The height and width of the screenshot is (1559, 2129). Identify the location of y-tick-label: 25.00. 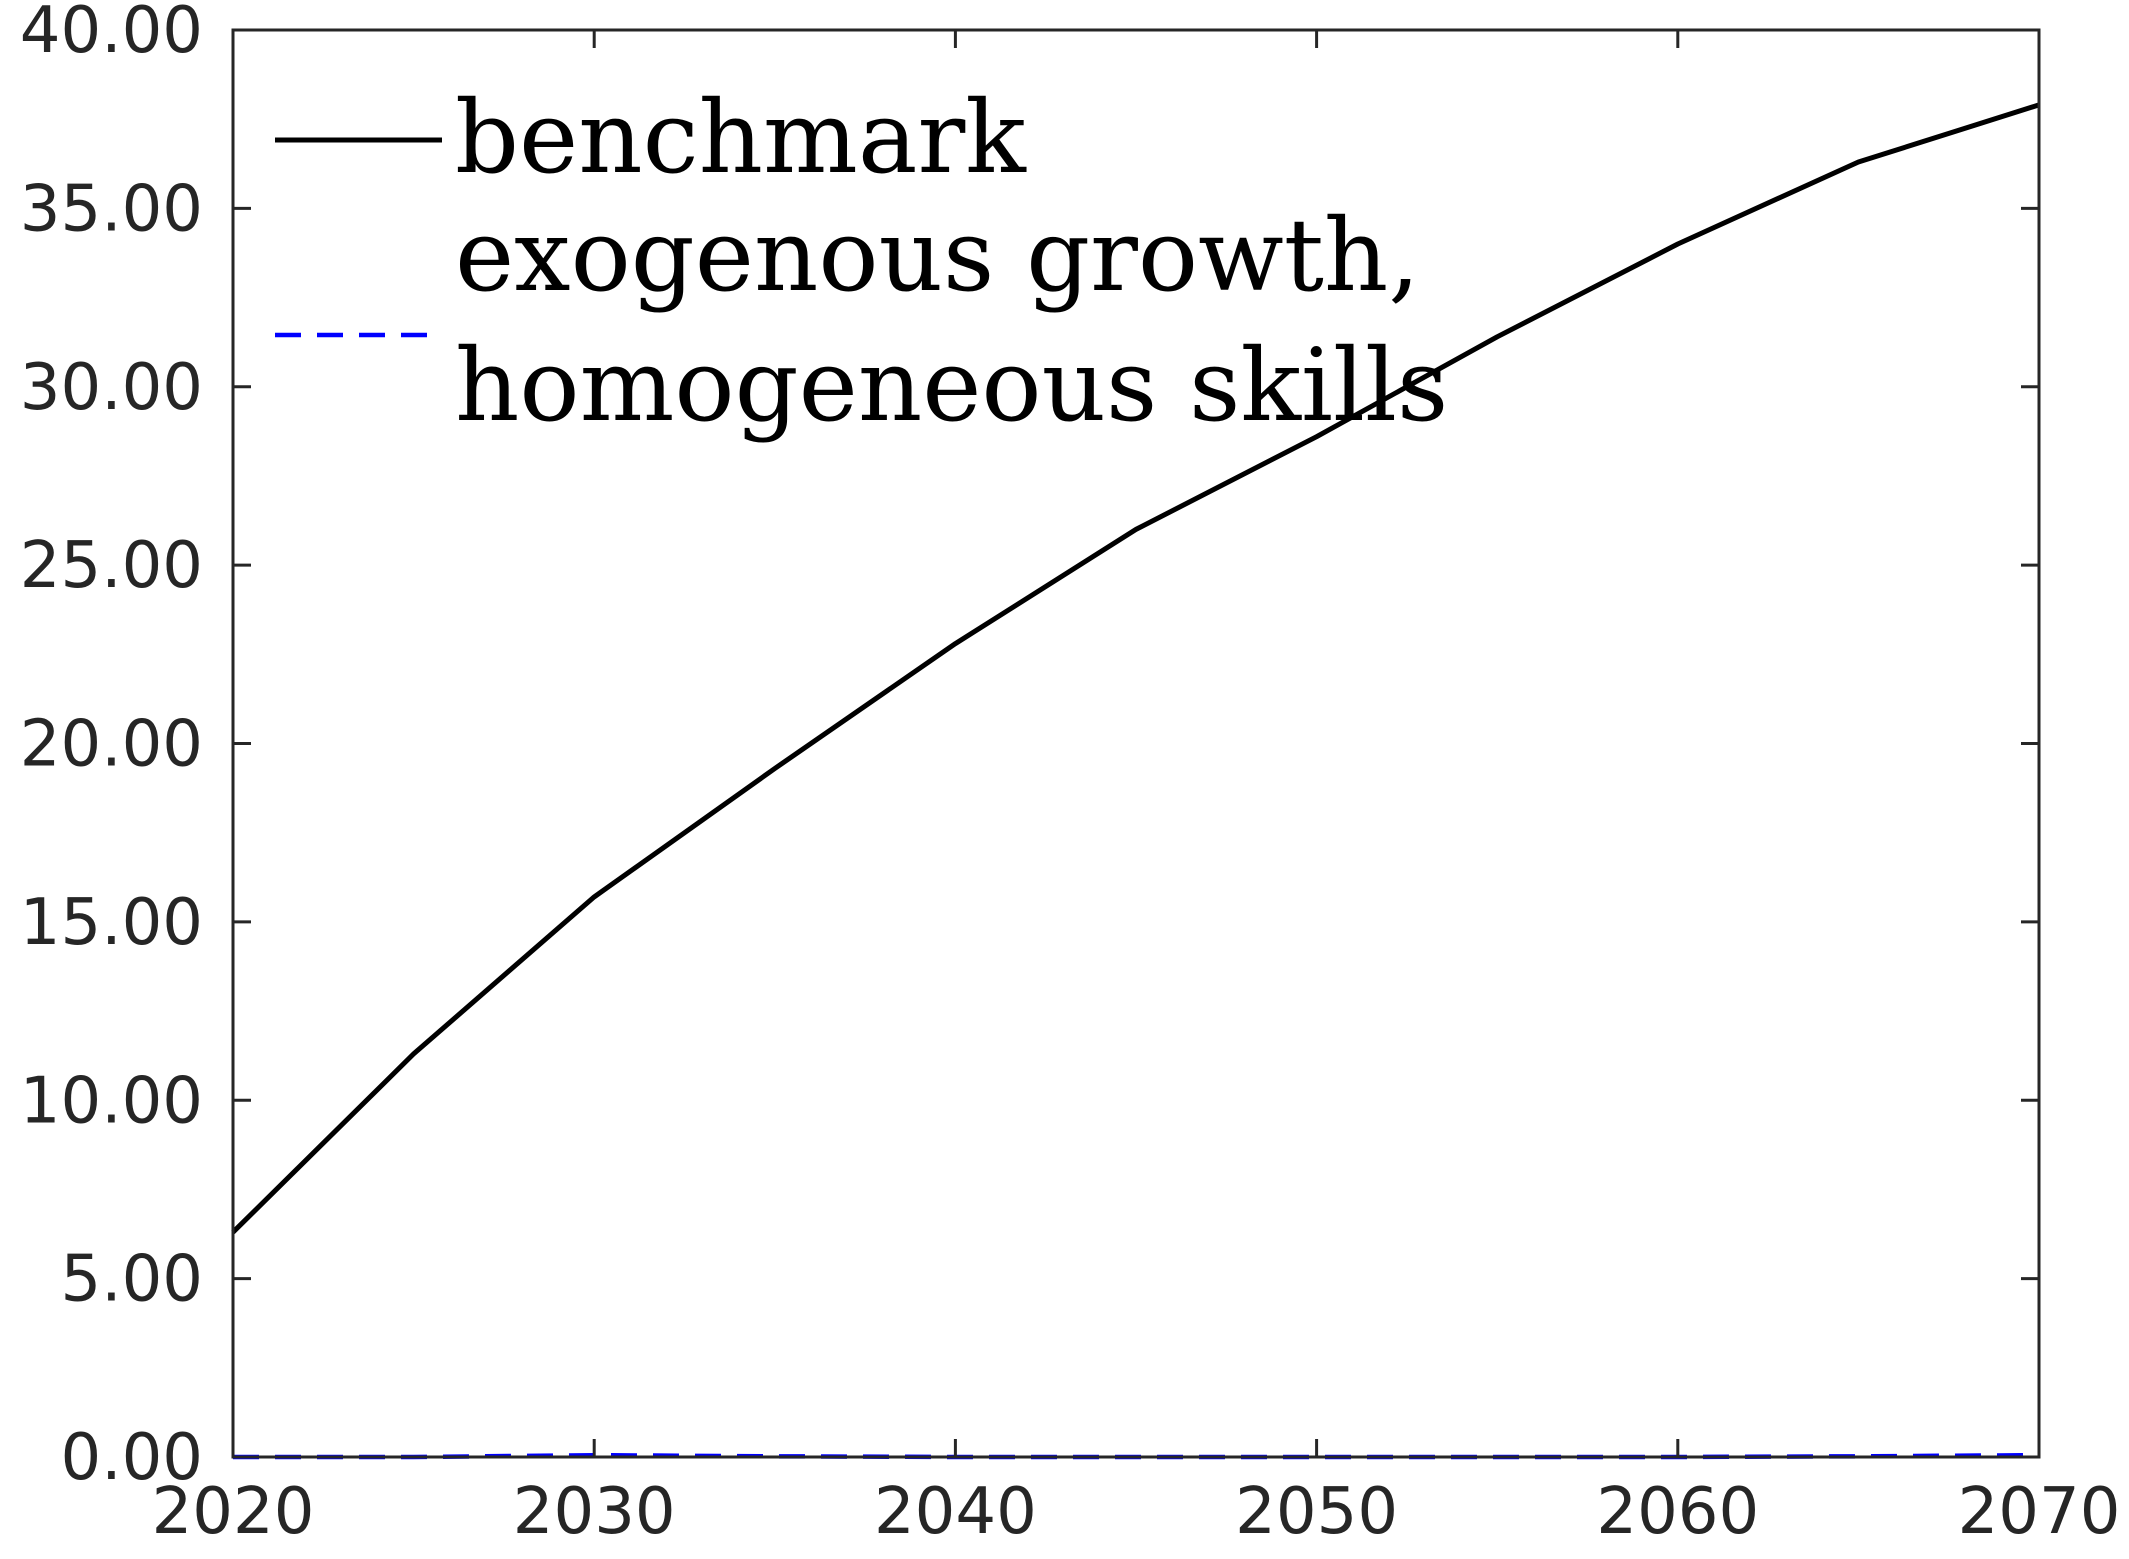
(111, 566).